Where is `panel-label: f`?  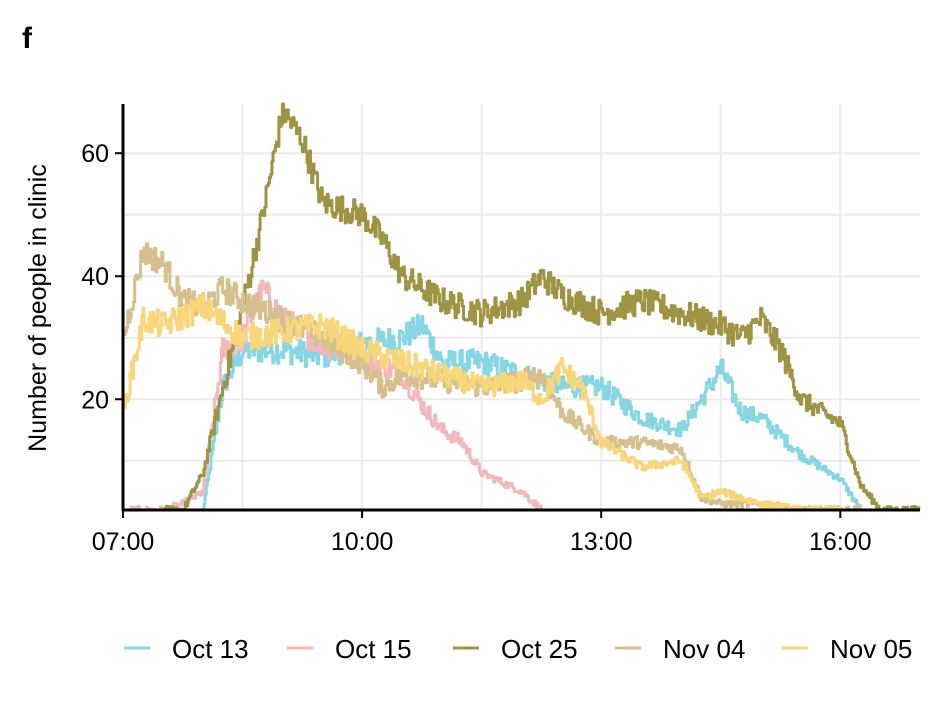
panel-label: f is located at coordinates (27, 38).